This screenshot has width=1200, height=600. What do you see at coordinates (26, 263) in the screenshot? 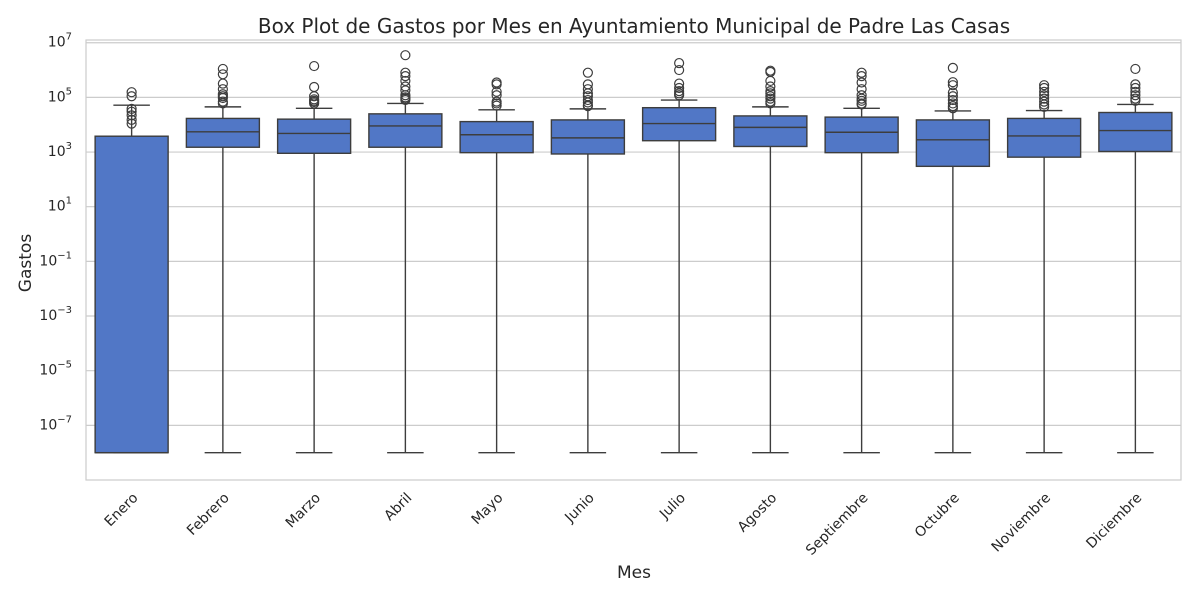
I see `y-axis-label: Gastos` at bounding box center [26, 263].